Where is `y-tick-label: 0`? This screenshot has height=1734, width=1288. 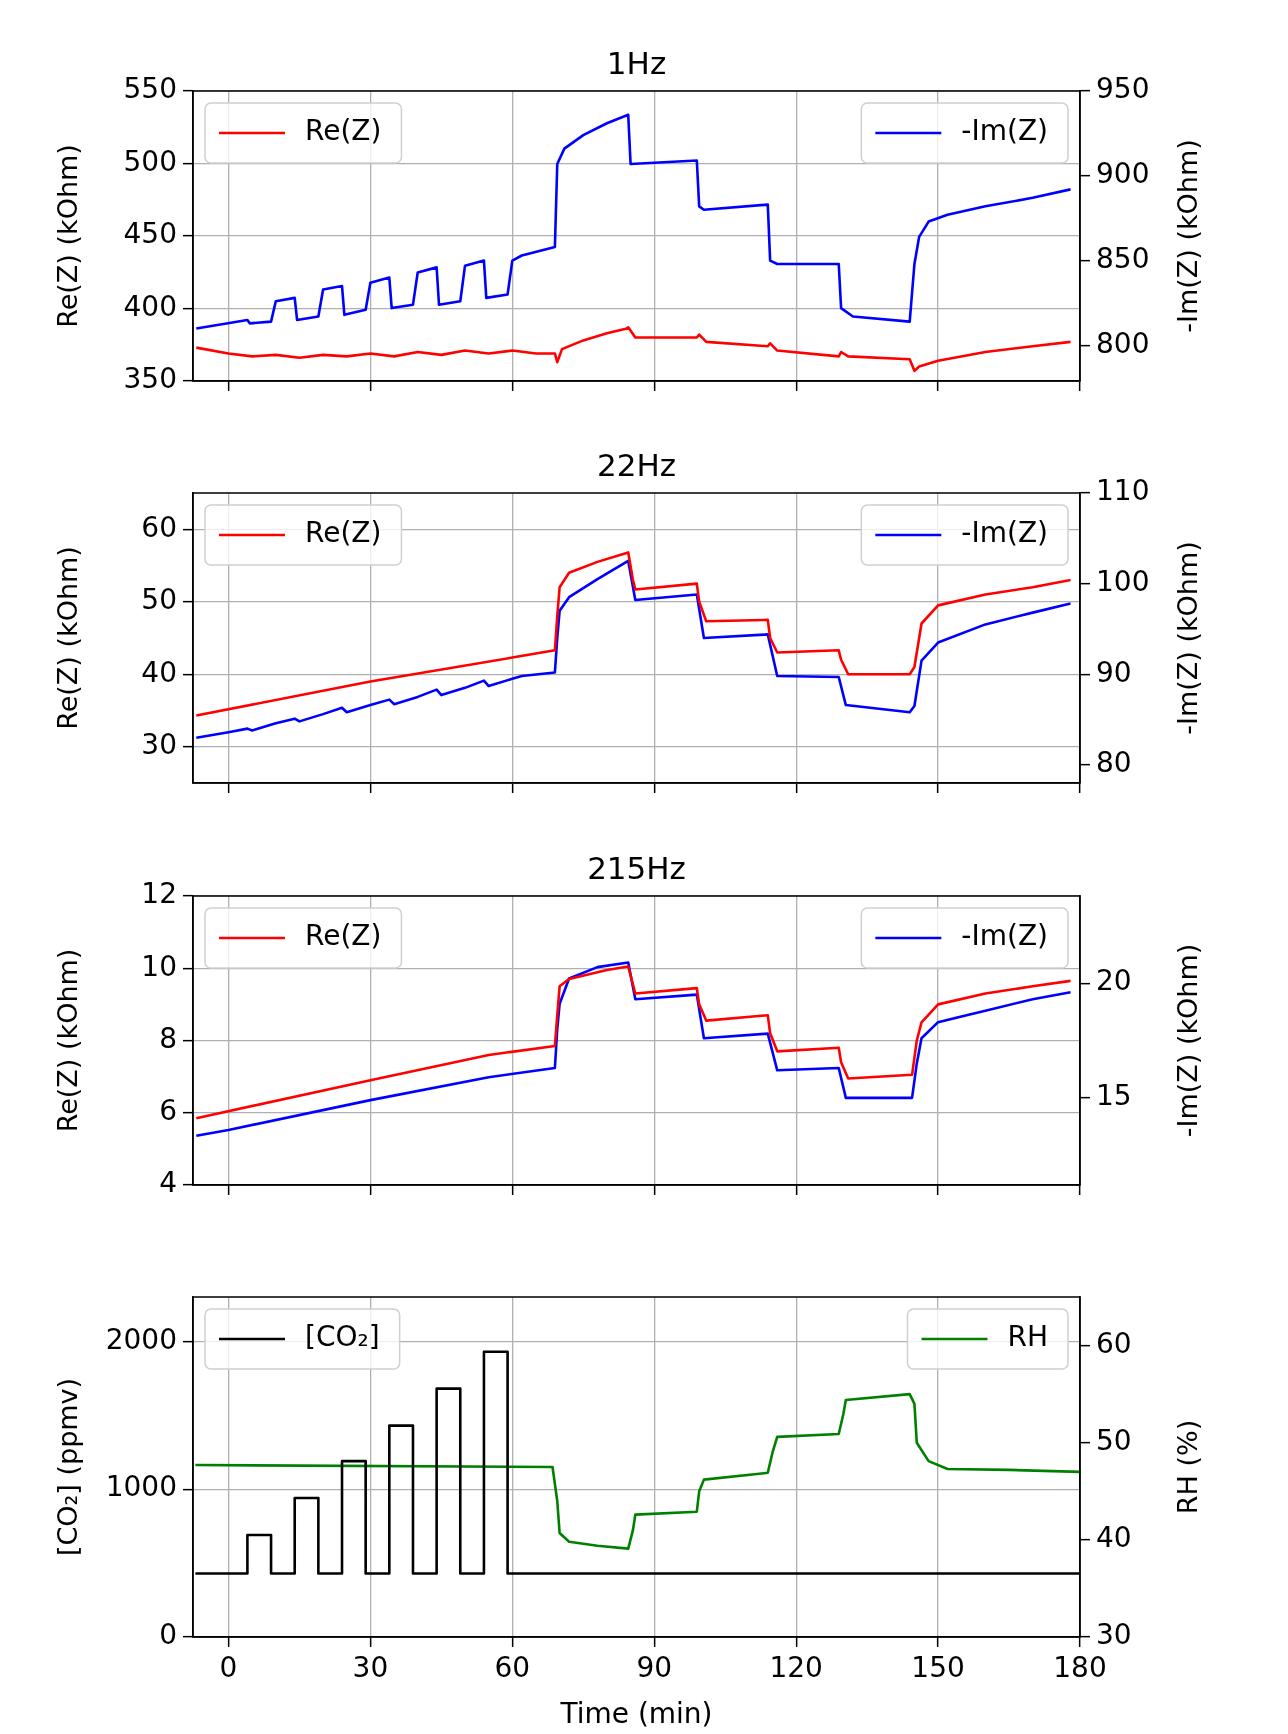 y-tick-label: 0 is located at coordinates (168, 1635).